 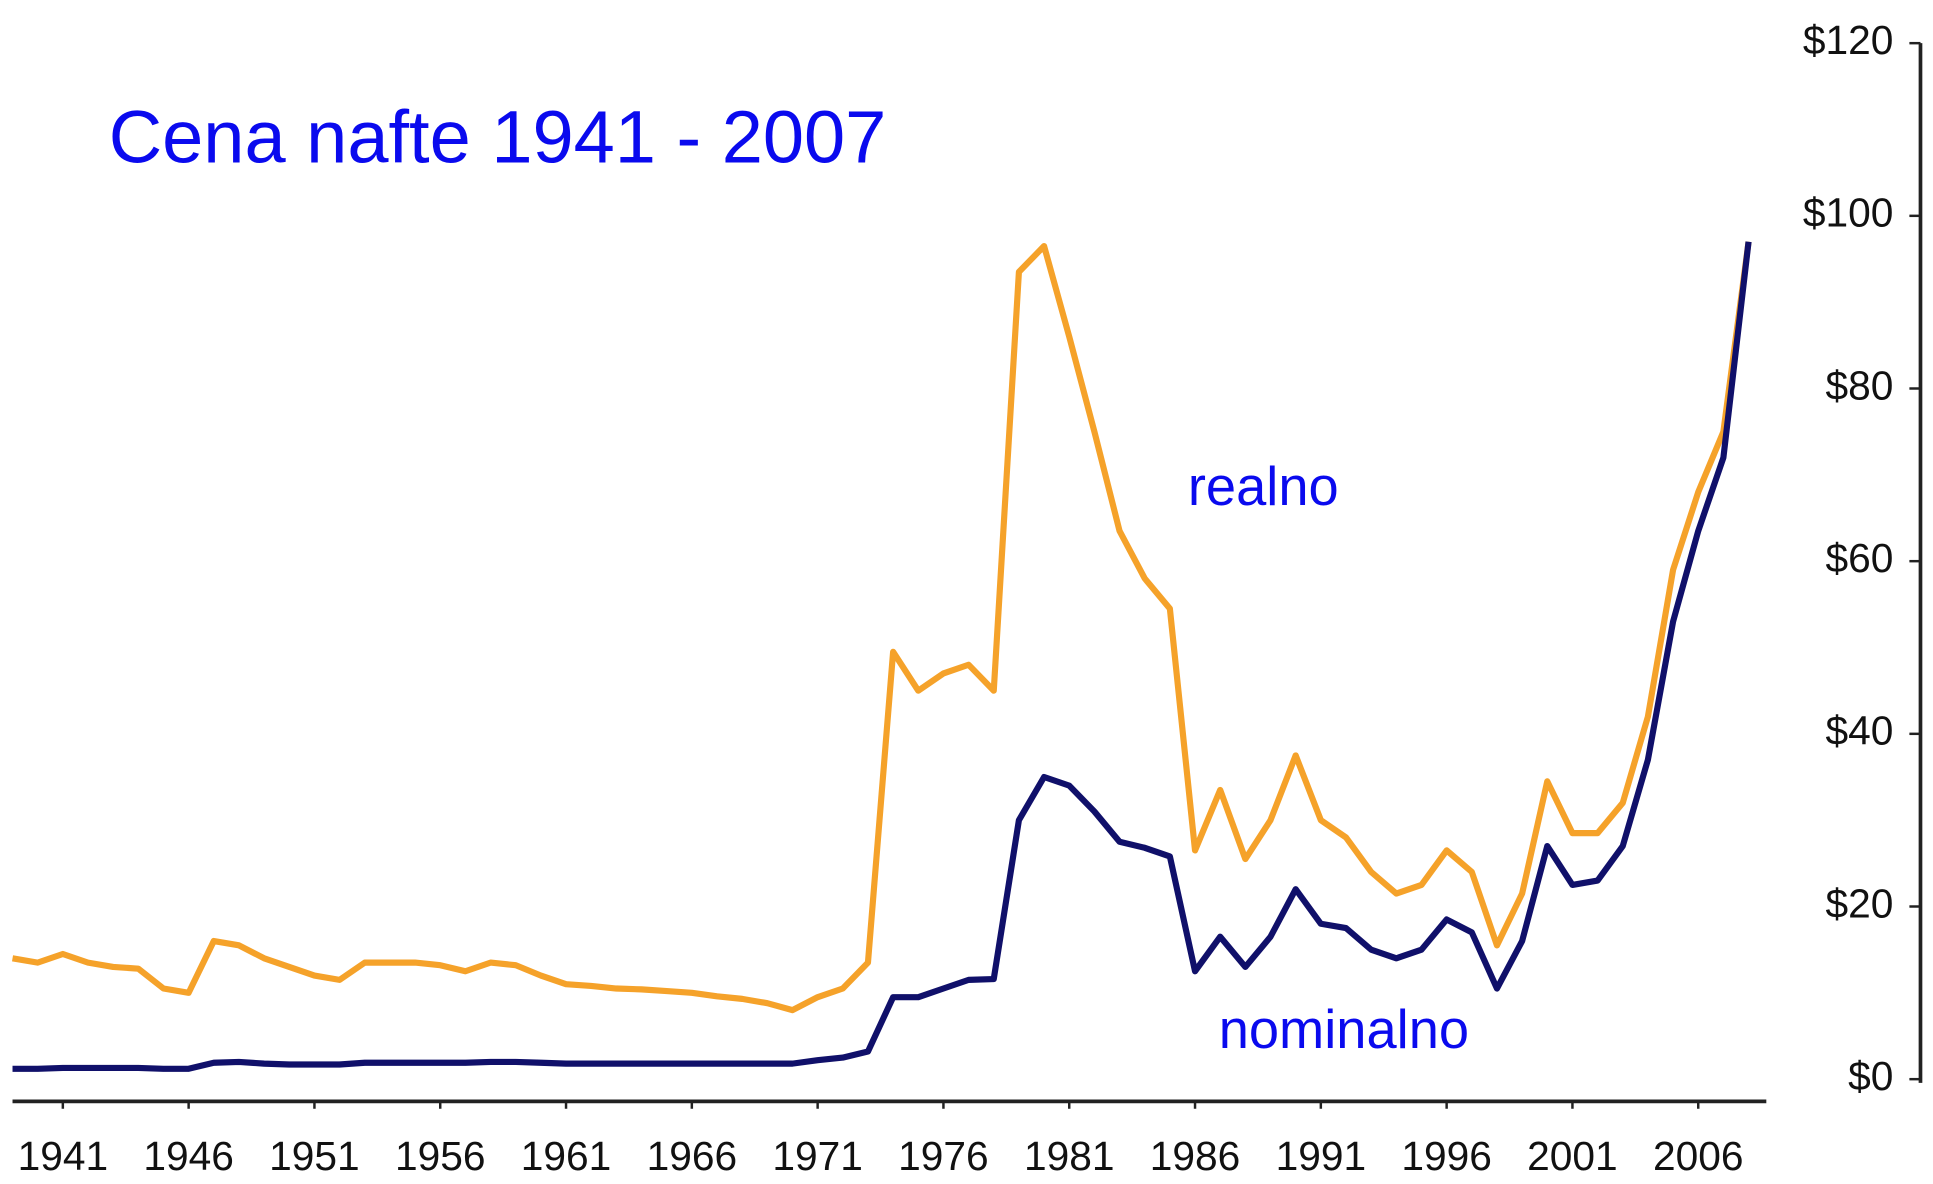 What do you see at coordinates (1848, 213) in the screenshot?
I see `y-tick-label: $100` at bounding box center [1848, 213].